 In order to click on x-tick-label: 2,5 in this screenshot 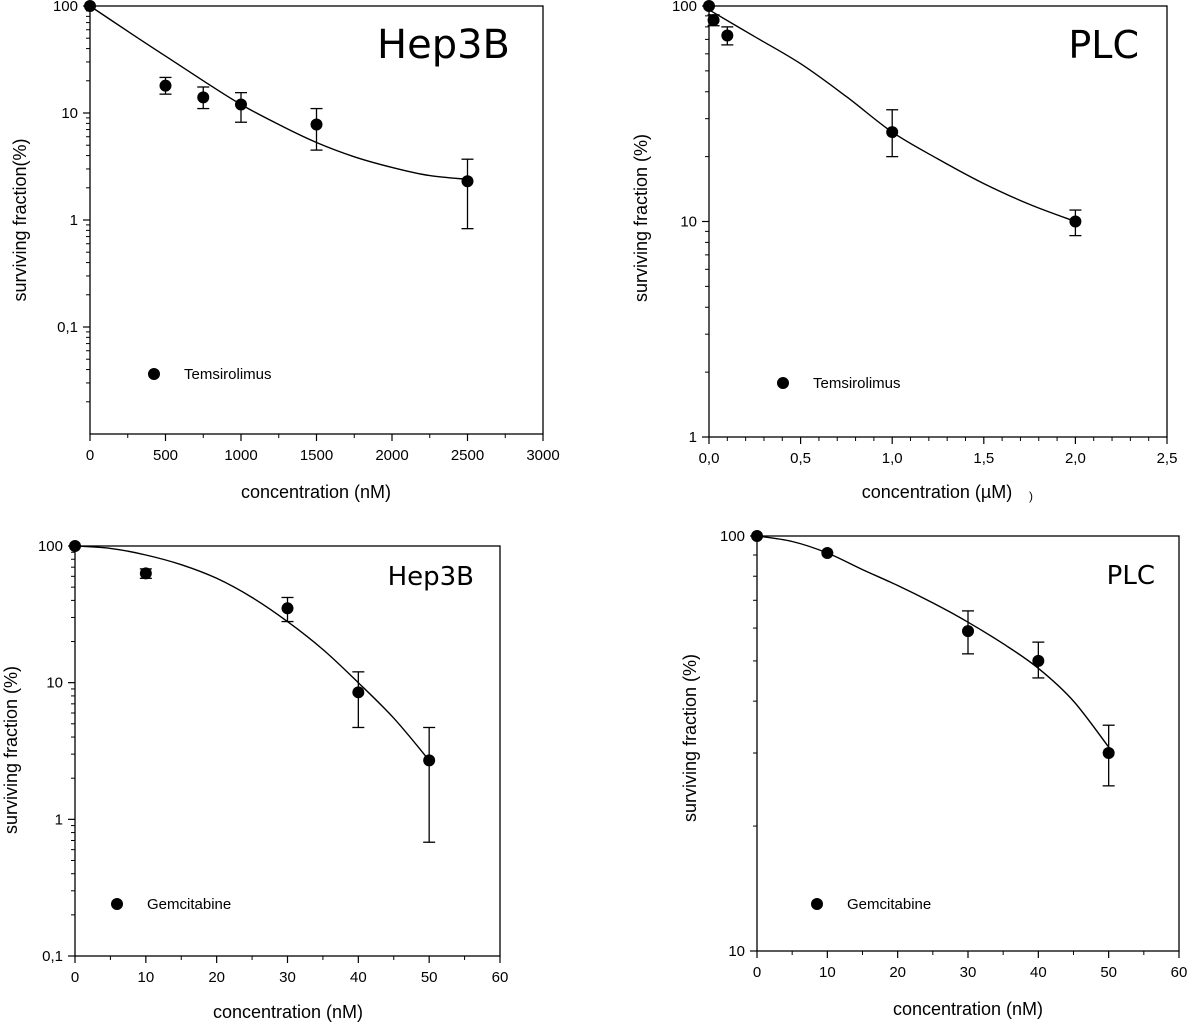, I will do `click(1167, 458)`.